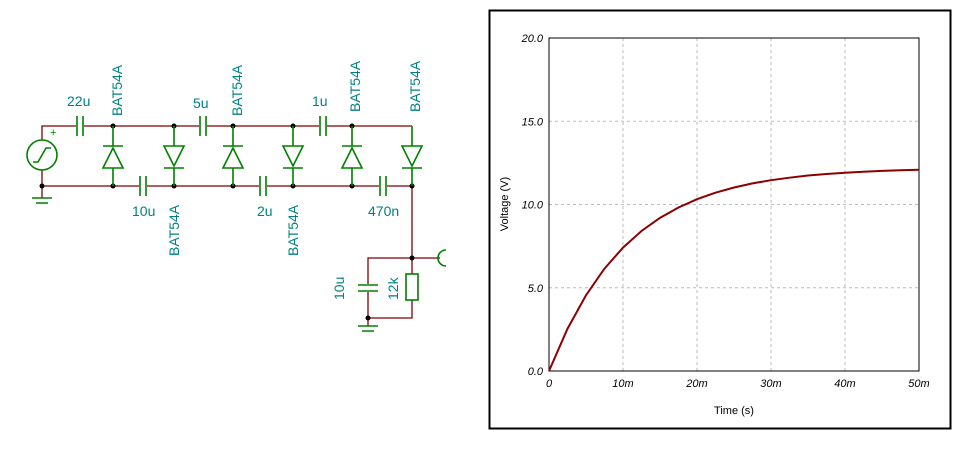 The height and width of the screenshot is (450, 958). Describe the element at coordinates (532, 39) in the screenshot. I see `y-tick-label: 20.0` at that location.